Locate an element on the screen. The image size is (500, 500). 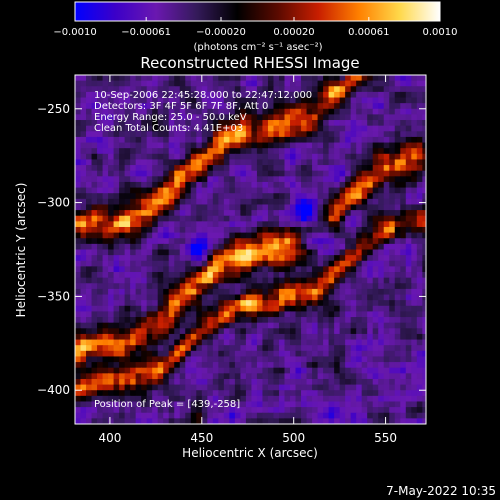
colorbar-tick-label: 0.00061 is located at coordinates (368, 32).